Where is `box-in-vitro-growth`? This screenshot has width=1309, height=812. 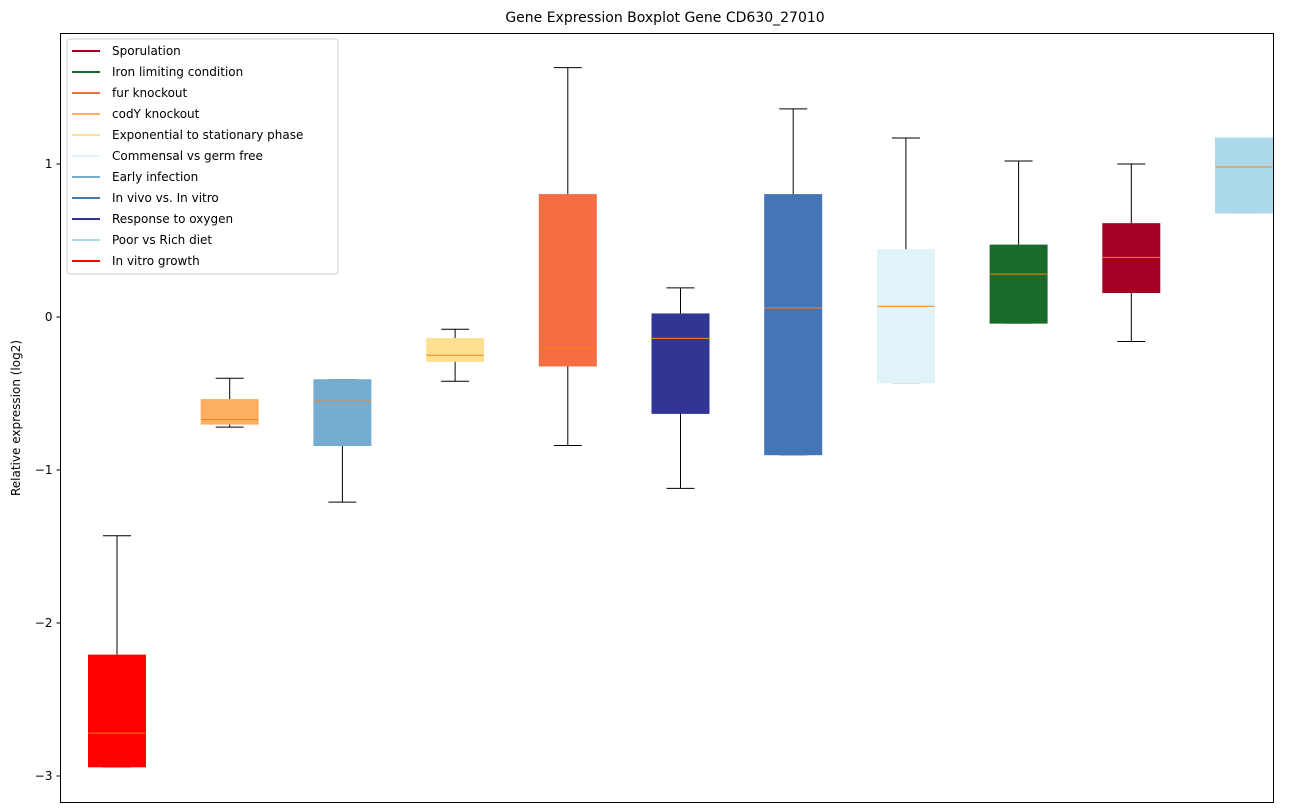
box-in-vitro-growth is located at coordinates (117, 651).